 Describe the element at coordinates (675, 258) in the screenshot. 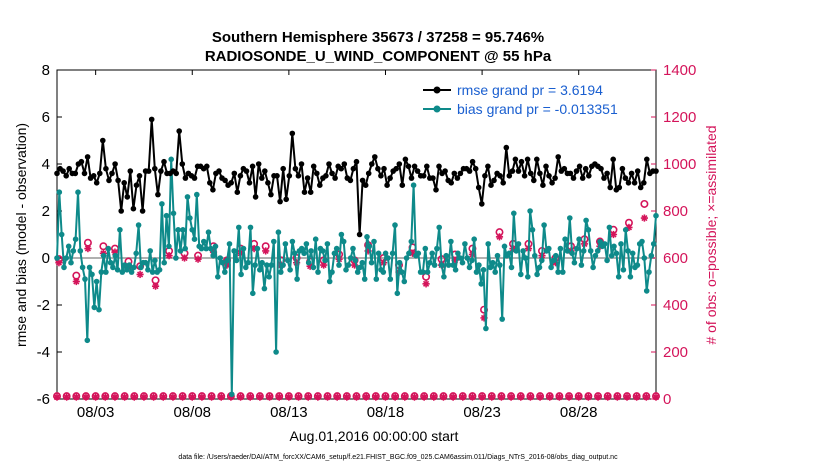

I see `y-tick-label-right: 600` at that location.